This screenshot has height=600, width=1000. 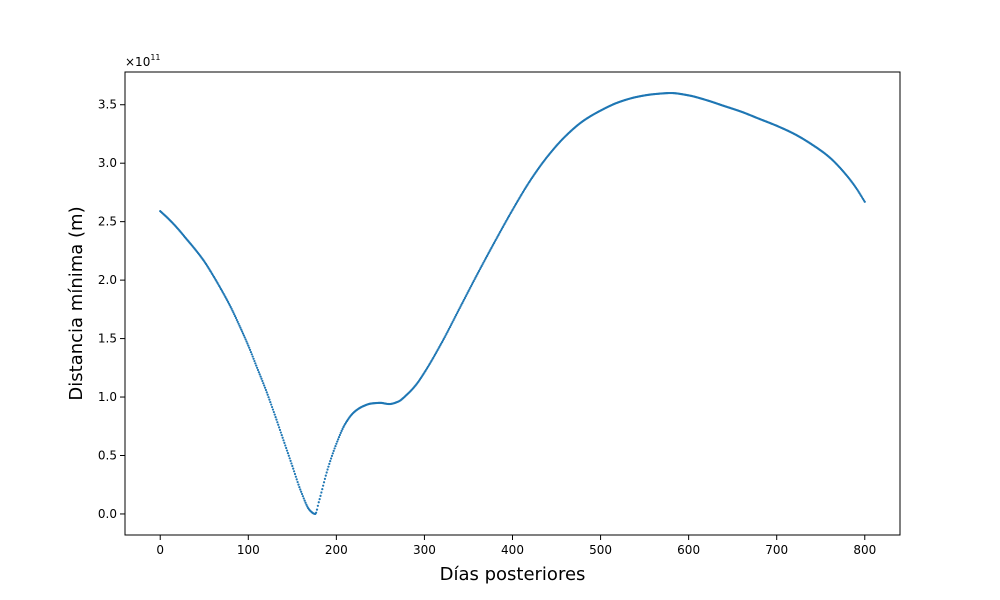 What do you see at coordinates (107, 339) in the screenshot?
I see `y-tick-label: 1.5` at bounding box center [107, 339].